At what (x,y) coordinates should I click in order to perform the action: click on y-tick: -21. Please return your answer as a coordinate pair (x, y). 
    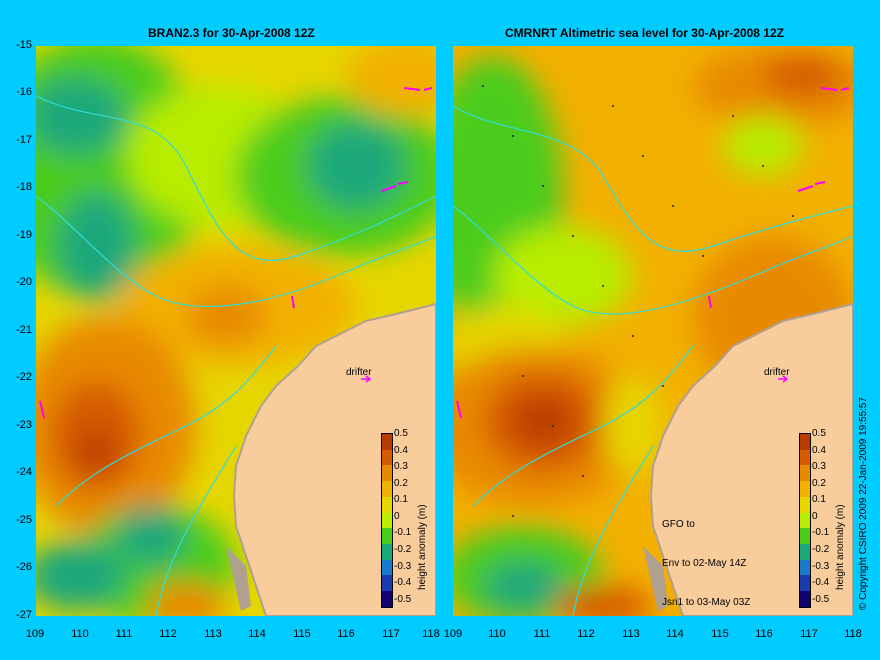
    Looking at the image, I should click on (24, 330).